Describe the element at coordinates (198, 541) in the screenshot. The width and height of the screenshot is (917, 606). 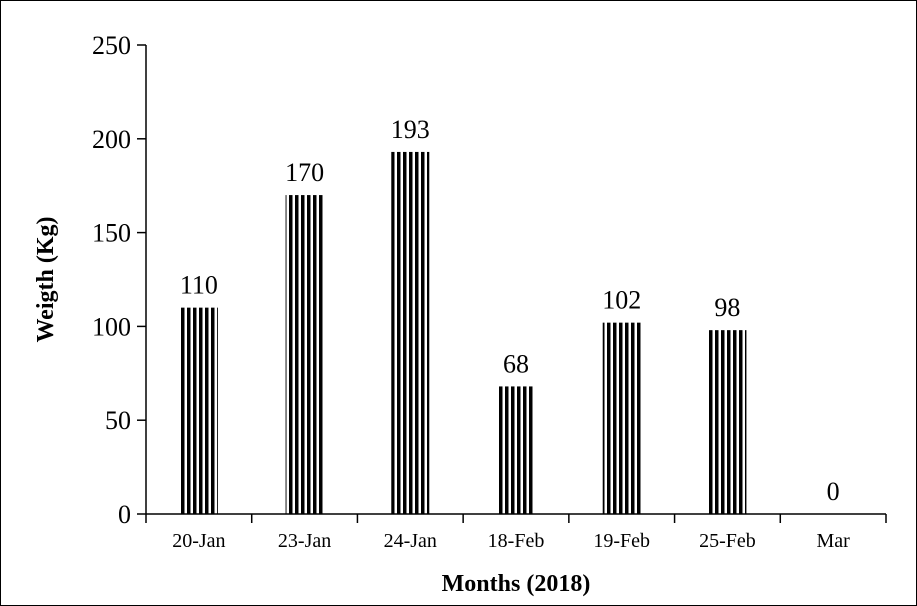
I see `x-tick-label: 20-Jan` at that location.